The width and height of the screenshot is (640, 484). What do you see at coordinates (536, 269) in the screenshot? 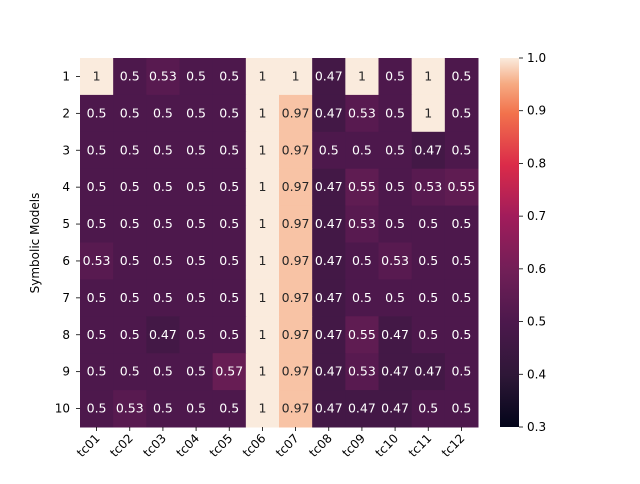
I see `colorbar-tick-label: 0.6` at bounding box center [536, 269].